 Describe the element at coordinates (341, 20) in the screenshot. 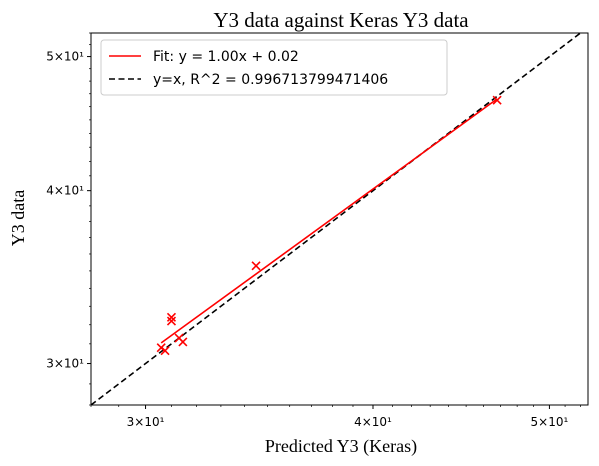

I see `chart-title: Y3 data against Keras Y3 data` at that location.